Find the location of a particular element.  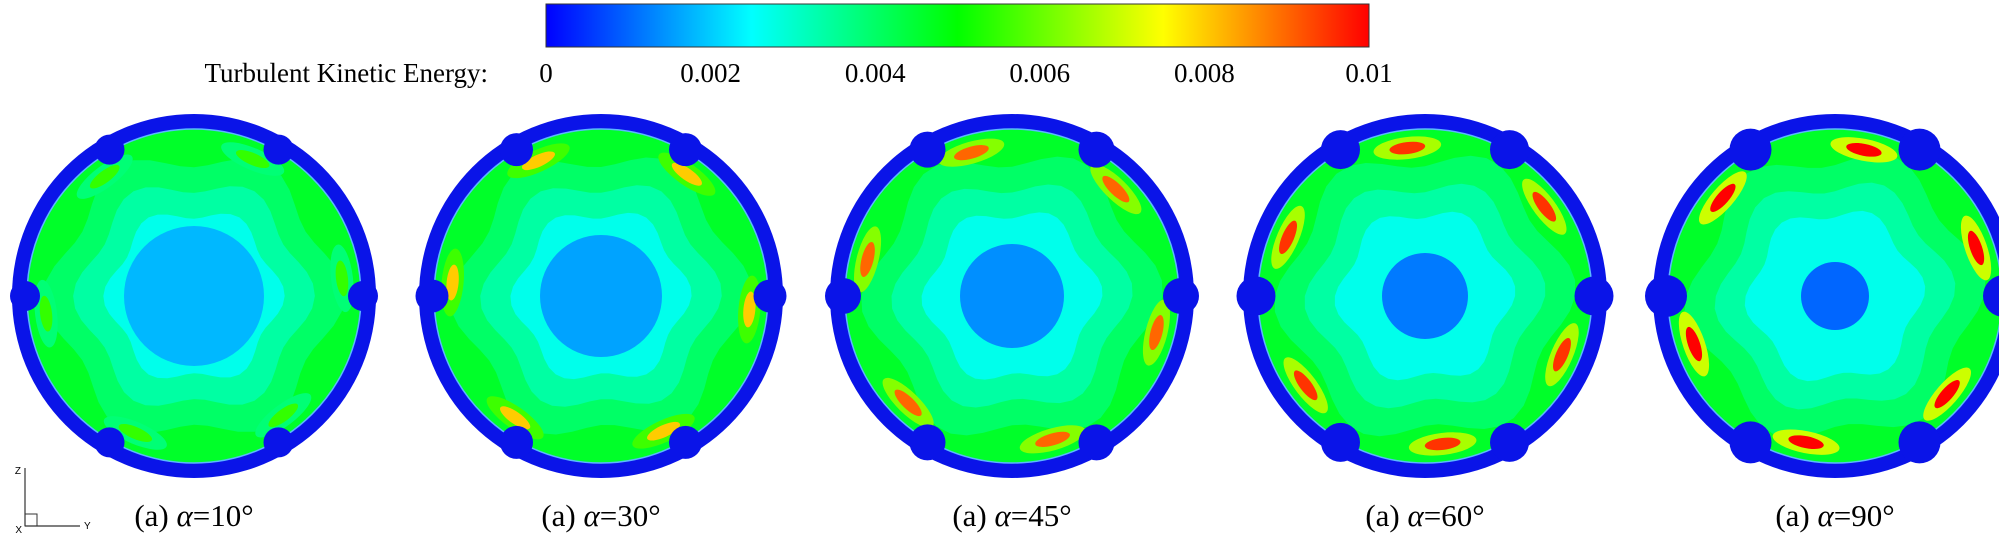

panel-caption: (a) α=10° is located at coordinates (193, 515).